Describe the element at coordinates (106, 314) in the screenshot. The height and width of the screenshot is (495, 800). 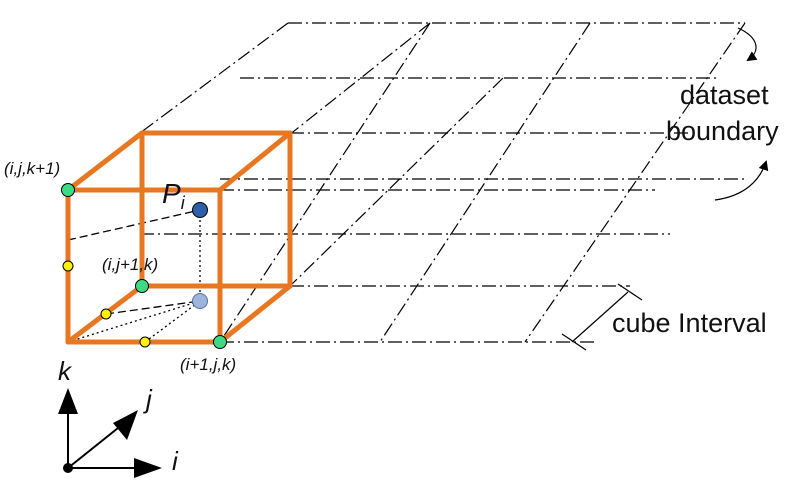
I see `interp-point-j` at that location.